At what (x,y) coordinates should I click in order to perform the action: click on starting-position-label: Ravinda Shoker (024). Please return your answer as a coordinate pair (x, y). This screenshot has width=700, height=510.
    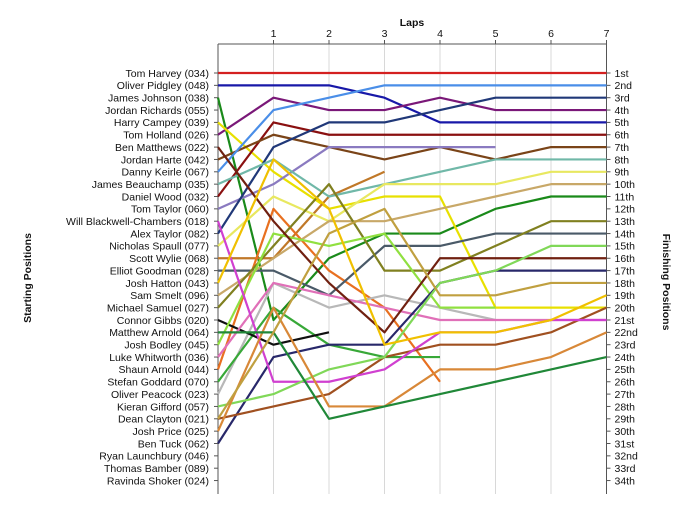
    Looking at the image, I should click on (158, 481).